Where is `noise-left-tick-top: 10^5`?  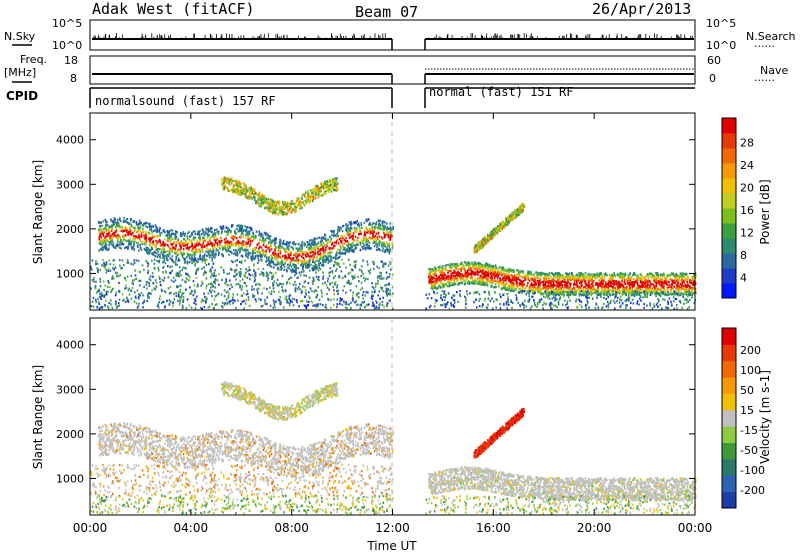
noise-left-tick-top: 10^5 is located at coordinates (67, 23).